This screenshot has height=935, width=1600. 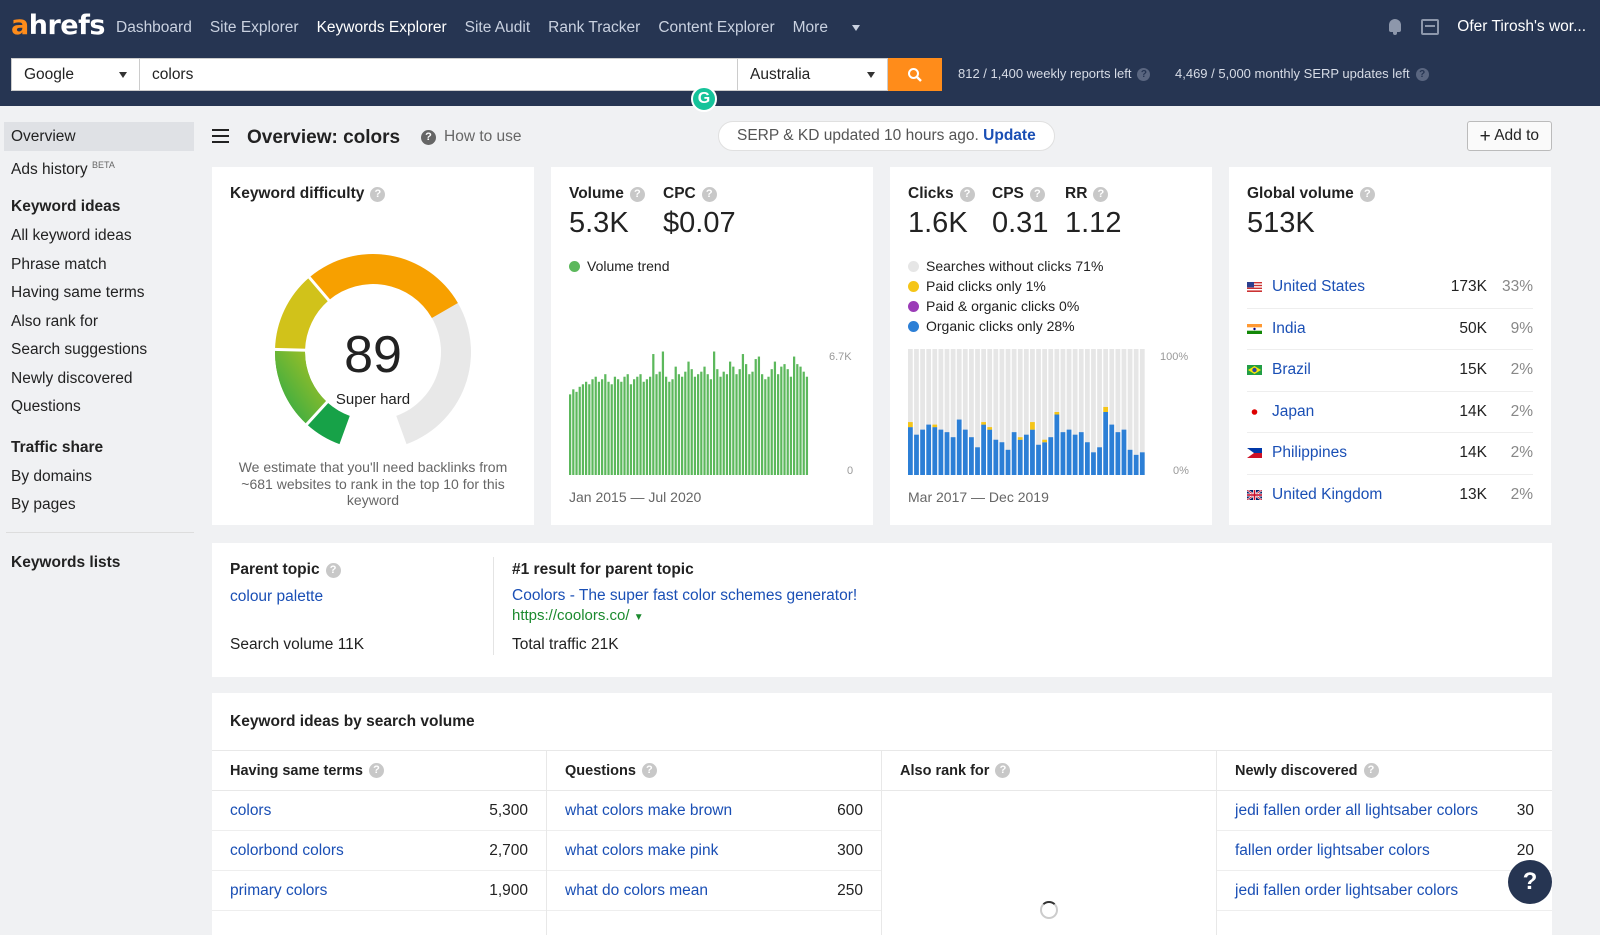 I want to click on country-select: Australia, so click(x=813, y=74).